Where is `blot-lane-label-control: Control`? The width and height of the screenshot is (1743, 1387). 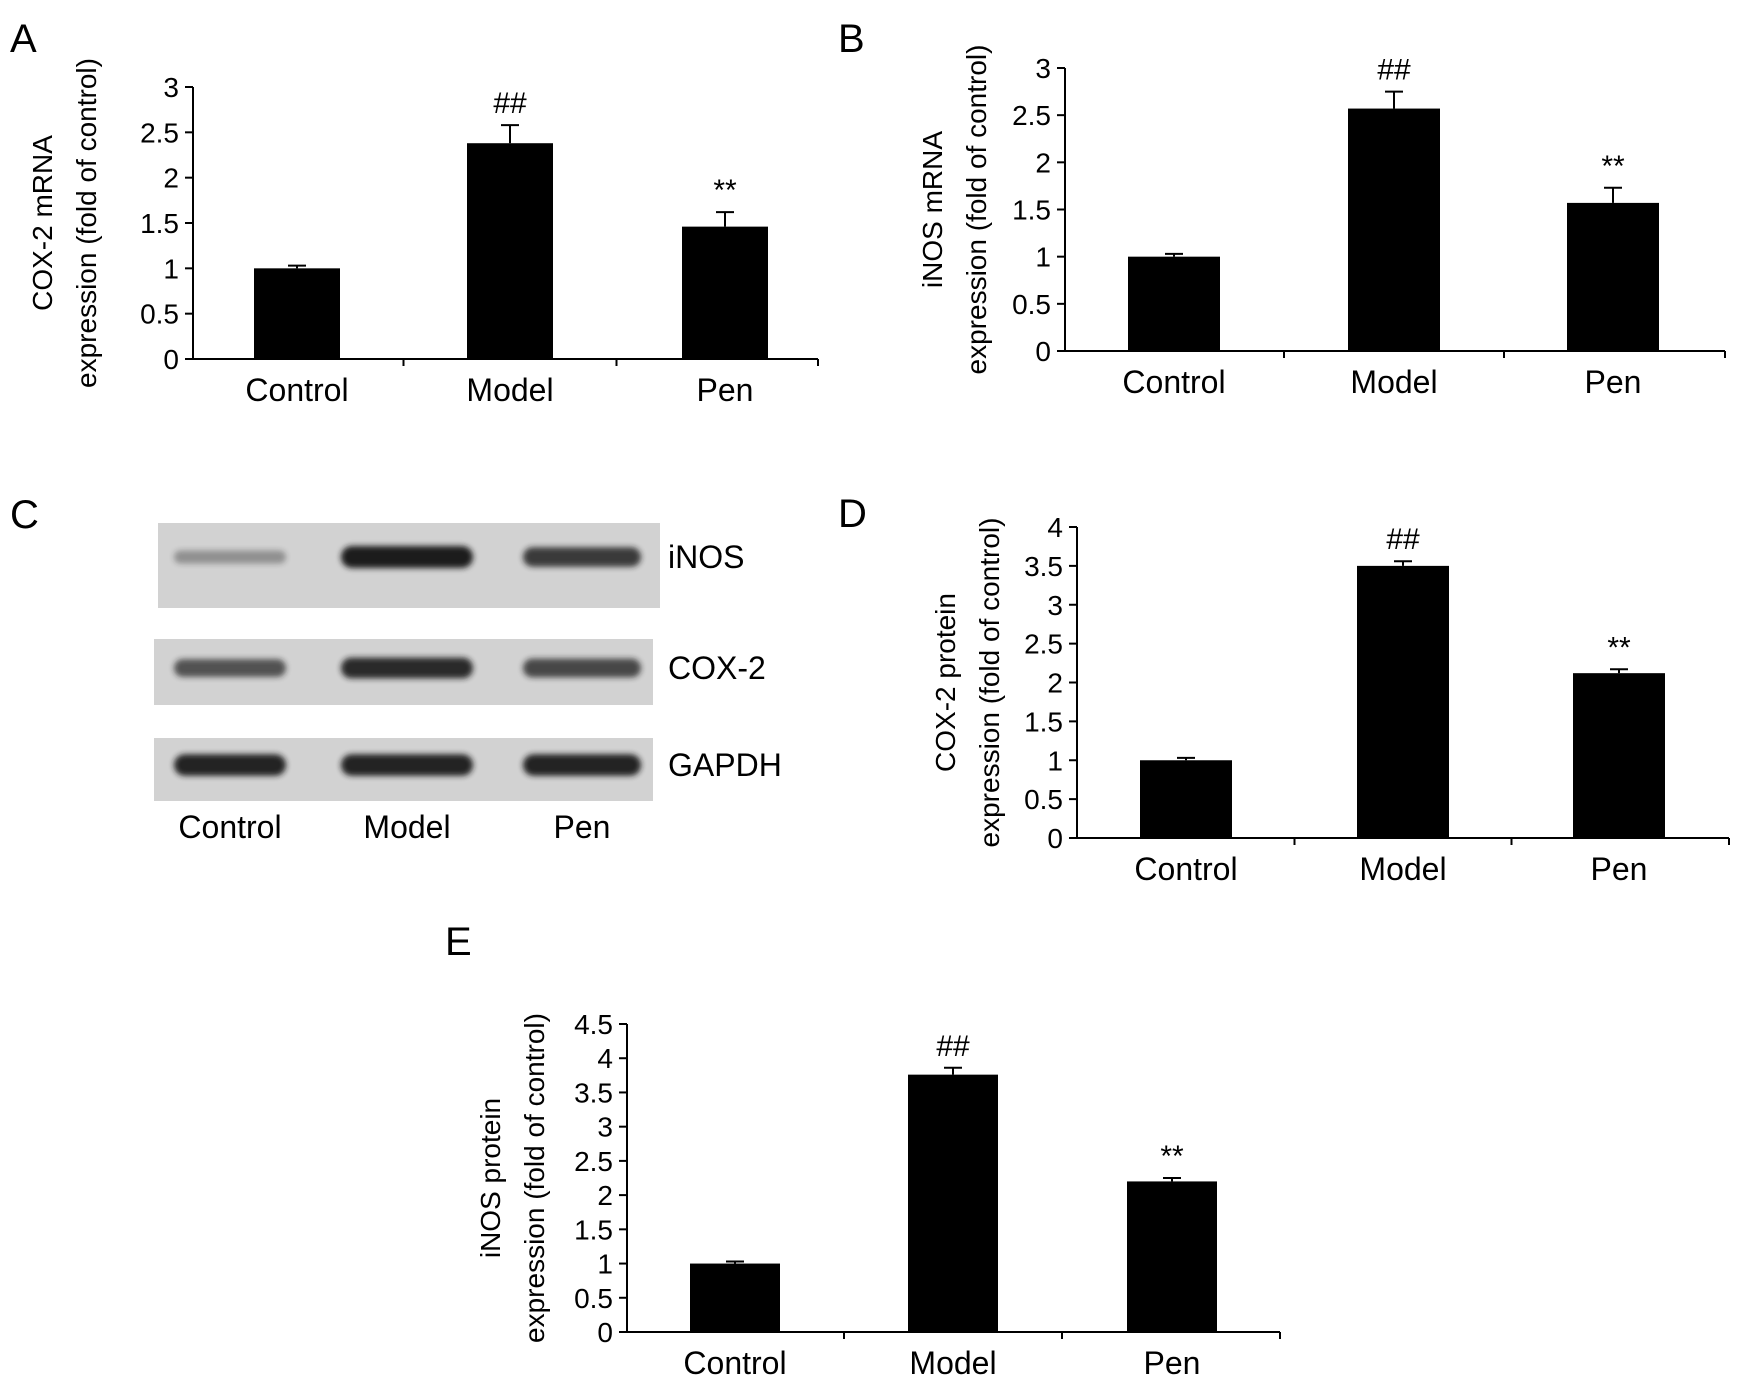
blot-lane-label-control: Control is located at coordinates (229, 827).